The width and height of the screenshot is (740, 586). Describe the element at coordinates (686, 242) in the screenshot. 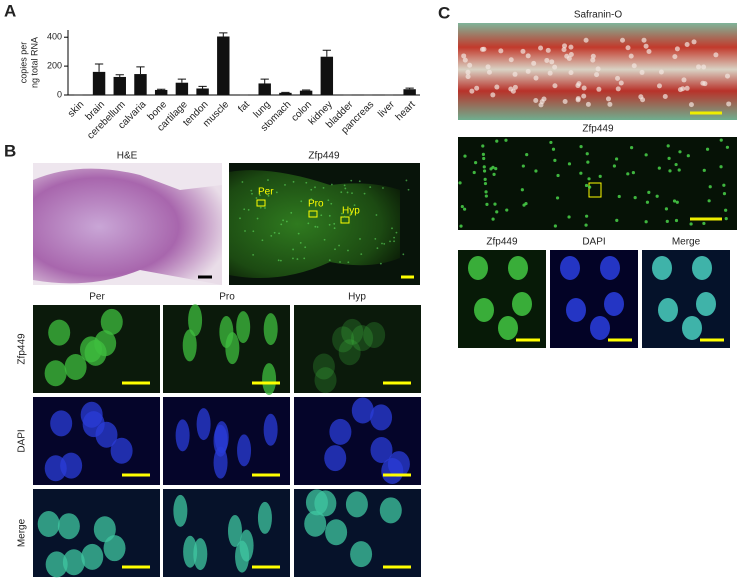

I see `column-label: Merge` at that location.